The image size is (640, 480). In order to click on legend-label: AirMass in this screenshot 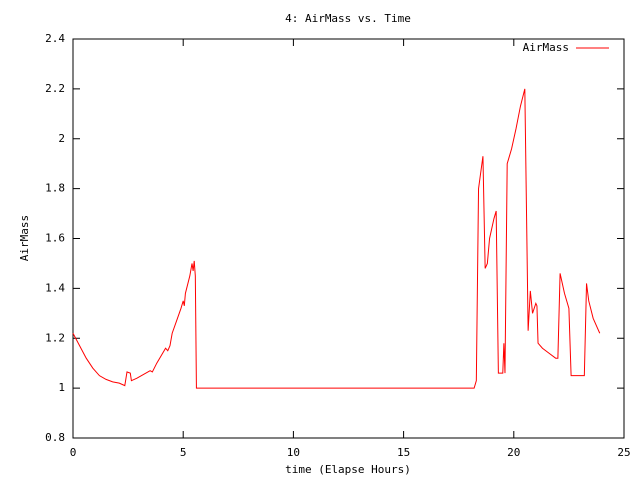, I will do `click(546, 47)`.